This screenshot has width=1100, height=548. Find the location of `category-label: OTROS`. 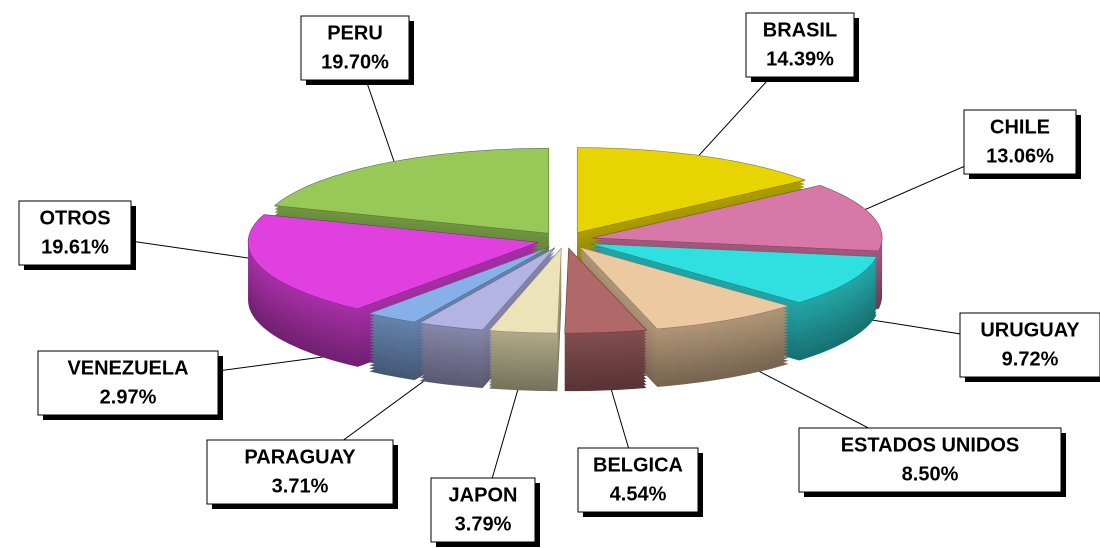

category-label: OTROS is located at coordinates (74, 218).